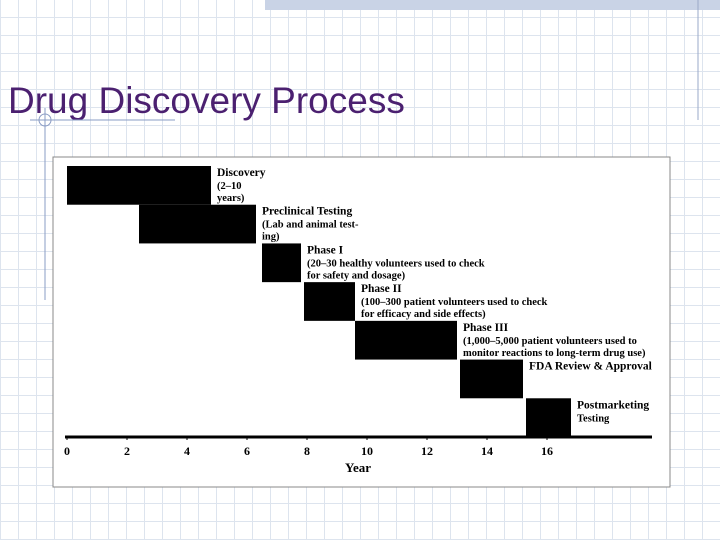 The height and width of the screenshot is (540, 720). What do you see at coordinates (593, 418) in the screenshot?
I see `task-note: Testing` at bounding box center [593, 418].